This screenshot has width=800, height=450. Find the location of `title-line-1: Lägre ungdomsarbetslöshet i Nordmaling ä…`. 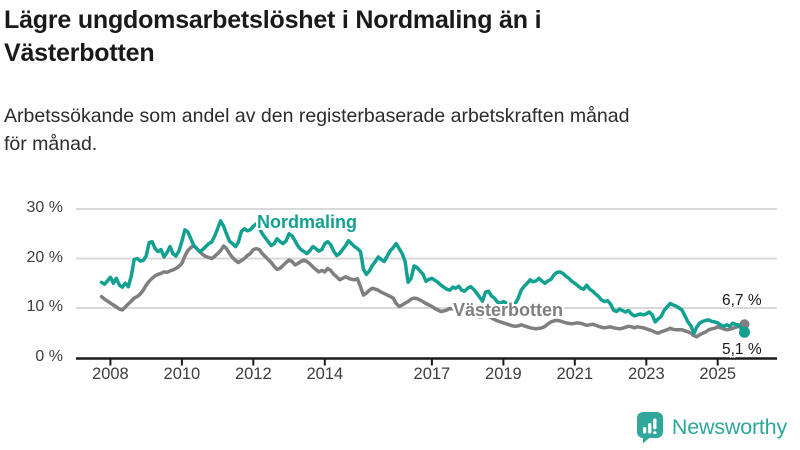

title-line-1: Lägre ungdomsarbetslöshet i Nordmaling ä… is located at coordinates (273, 20).